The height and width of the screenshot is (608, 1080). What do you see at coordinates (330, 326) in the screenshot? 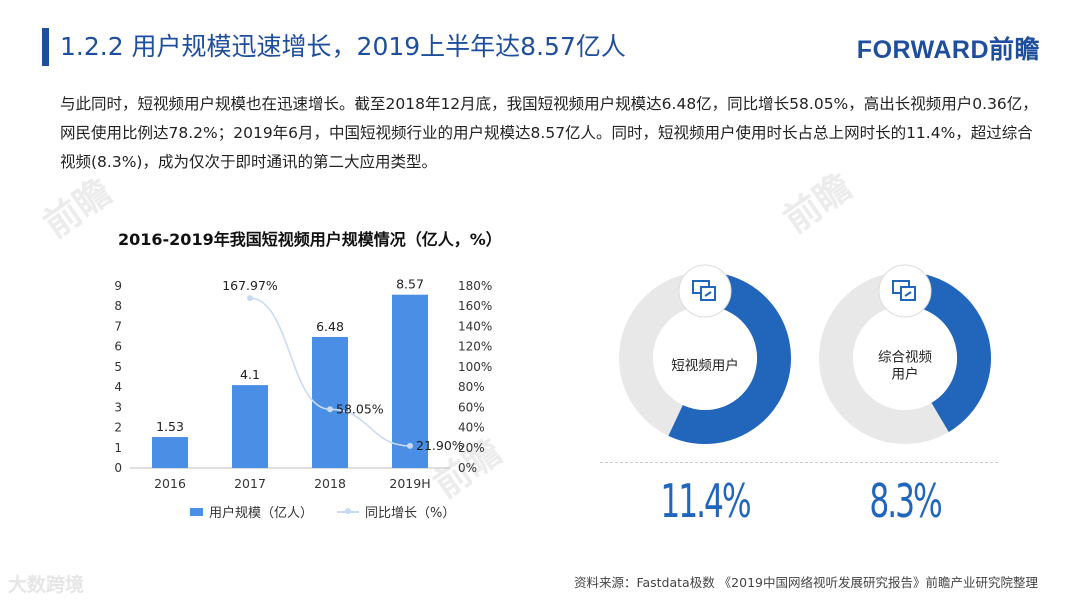
I see `bar-data-label: 6.48` at bounding box center [330, 326].